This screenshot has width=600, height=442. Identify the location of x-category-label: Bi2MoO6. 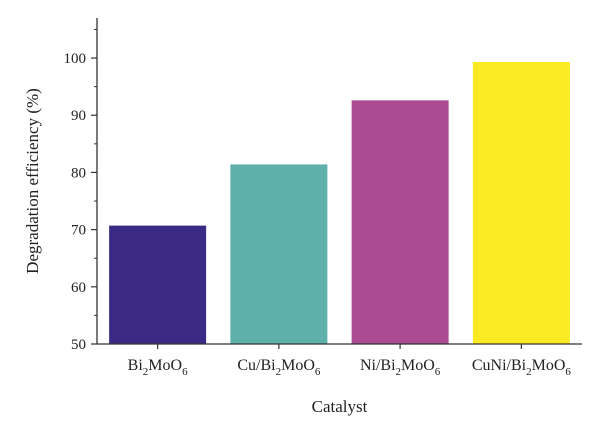
(158, 367).